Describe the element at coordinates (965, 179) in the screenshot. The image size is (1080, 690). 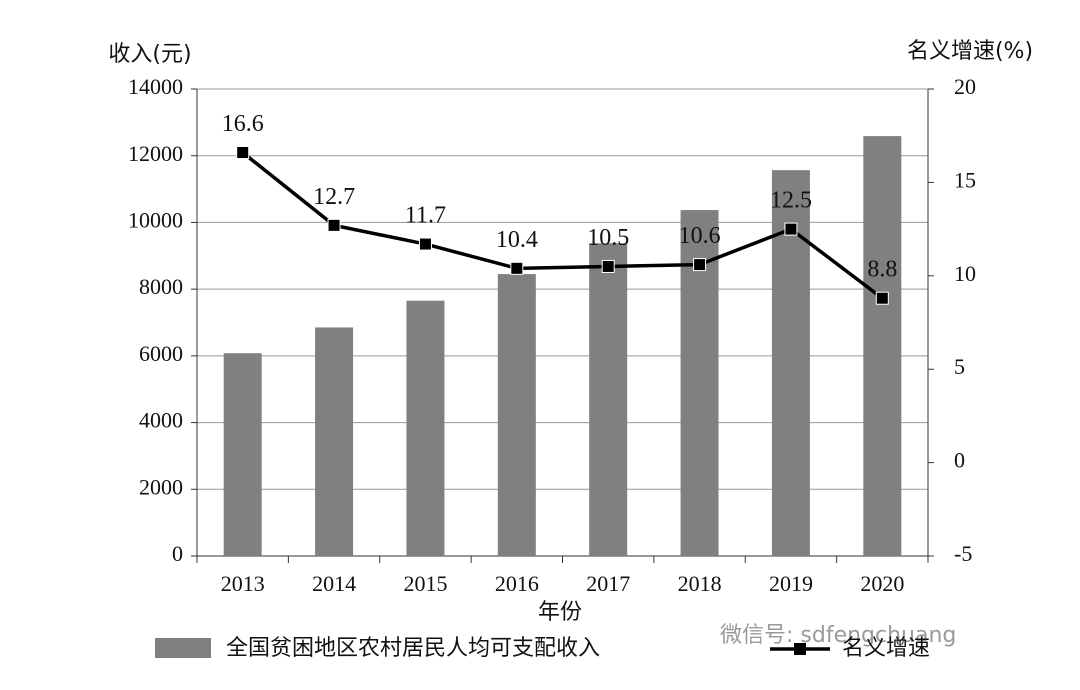
I see `y2-tick-label: 15` at that location.